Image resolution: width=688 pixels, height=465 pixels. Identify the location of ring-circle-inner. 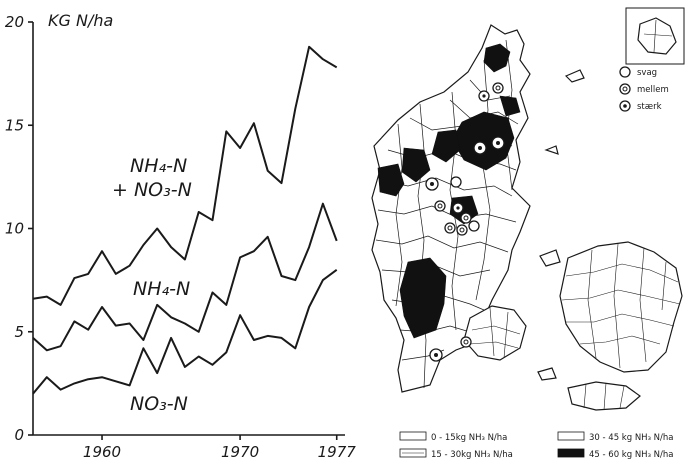
(625, 89).